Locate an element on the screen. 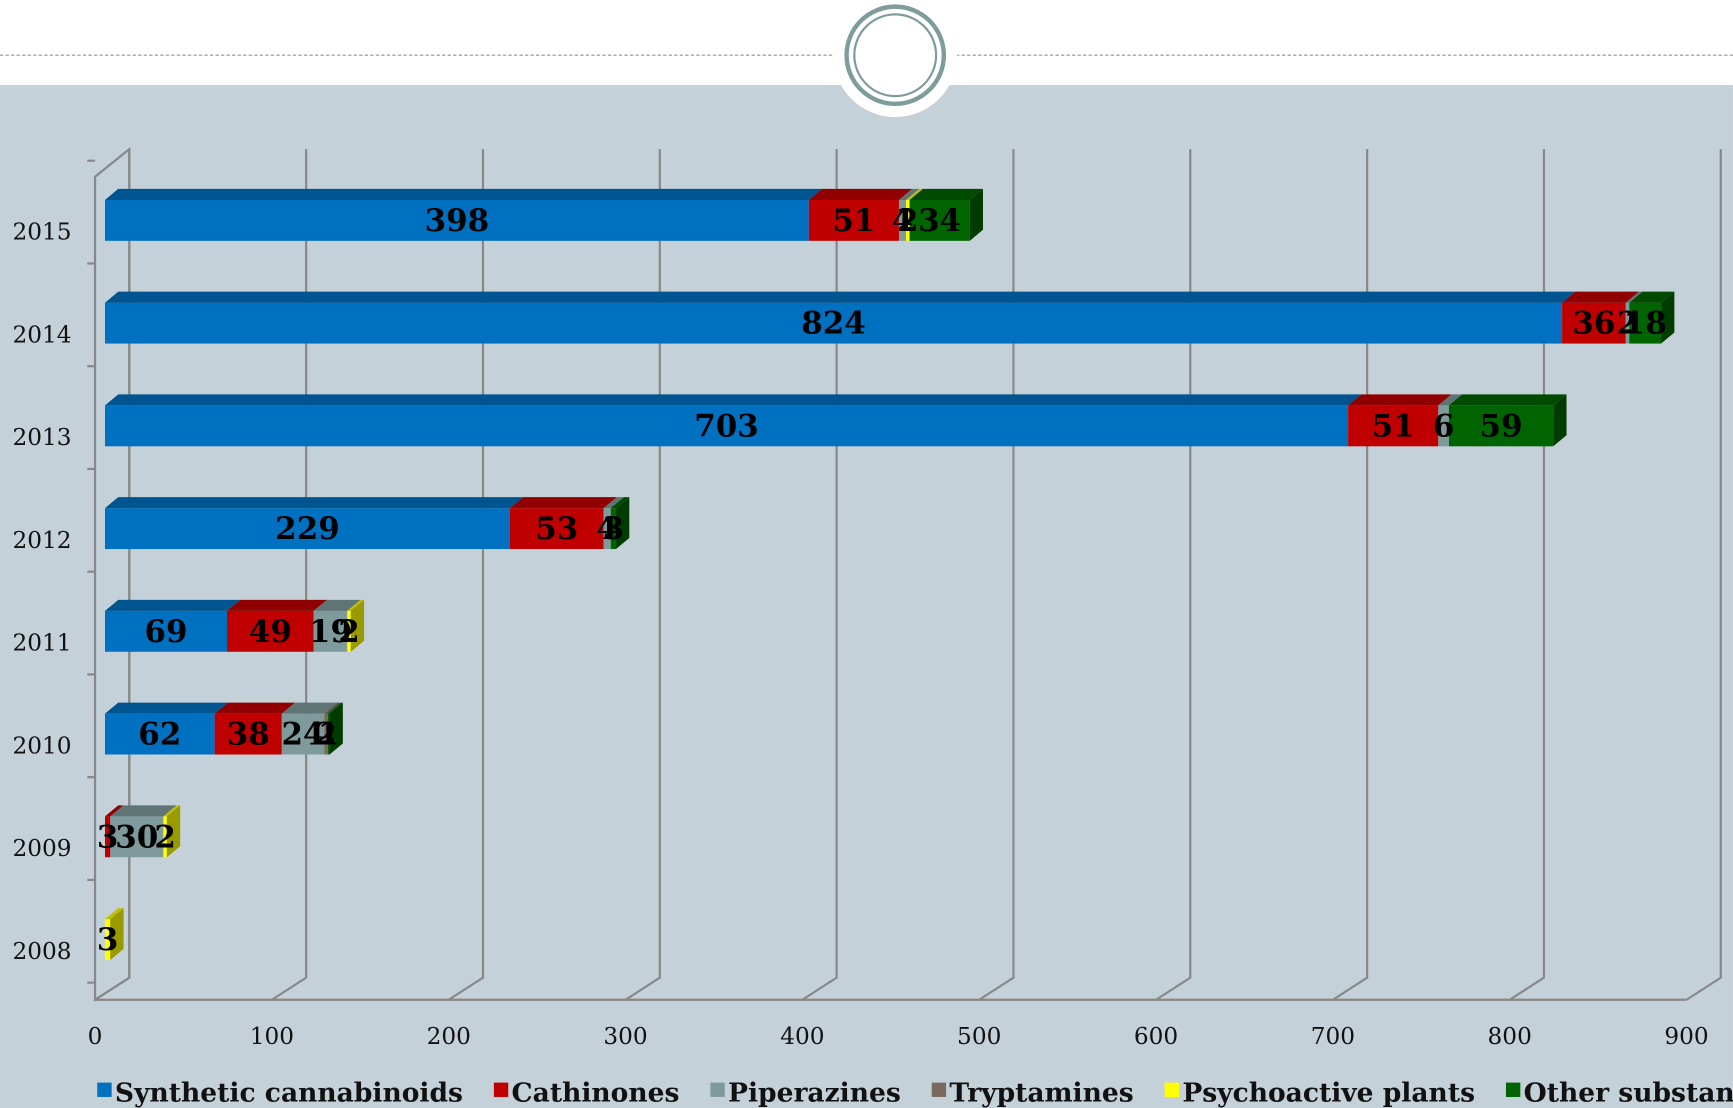  data-label: 824 is located at coordinates (833, 324).